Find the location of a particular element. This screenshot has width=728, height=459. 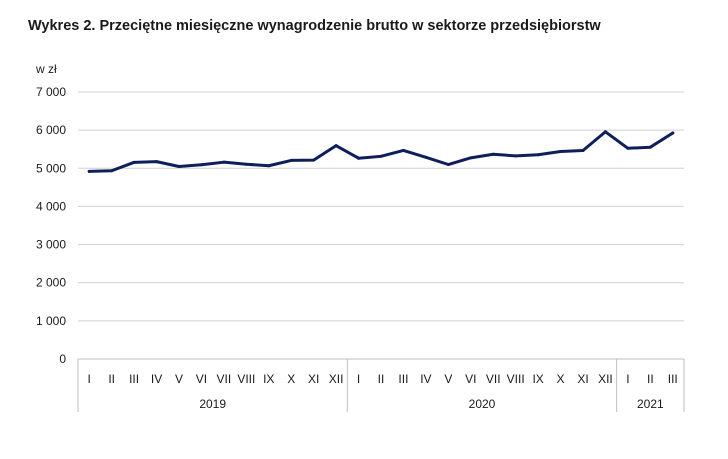

x-year-label: 2021 is located at coordinates (650, 404).